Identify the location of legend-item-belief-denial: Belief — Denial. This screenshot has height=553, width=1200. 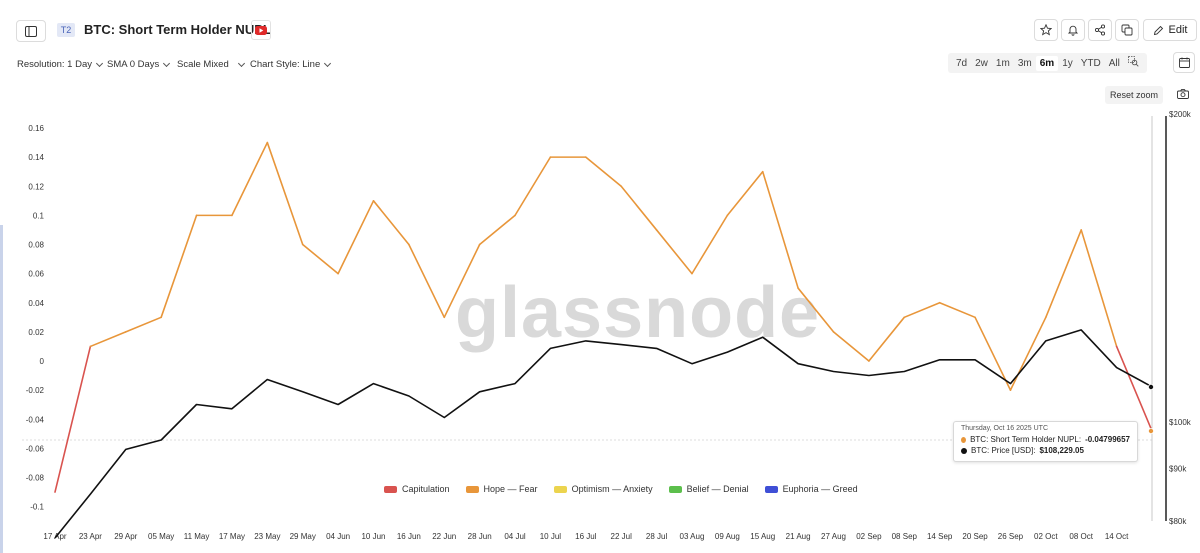
(708, 489).